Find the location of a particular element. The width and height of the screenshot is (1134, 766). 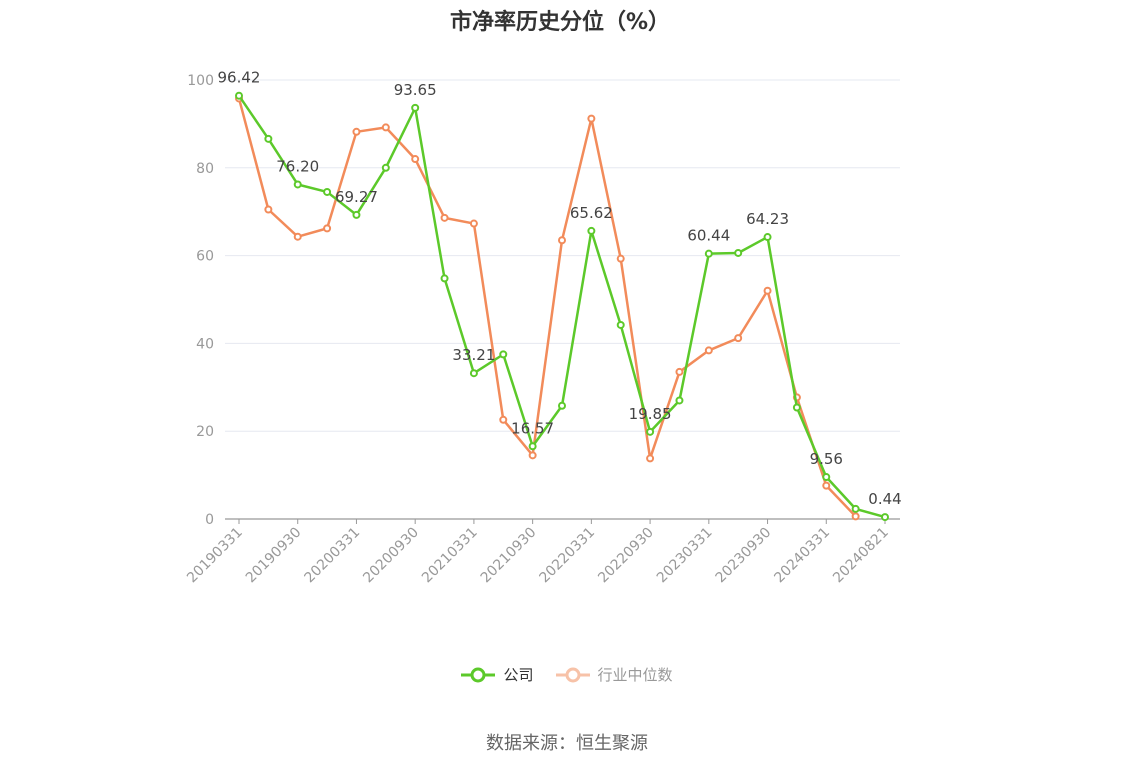

data-label: 33.21 is located at coordinates (473, 355).